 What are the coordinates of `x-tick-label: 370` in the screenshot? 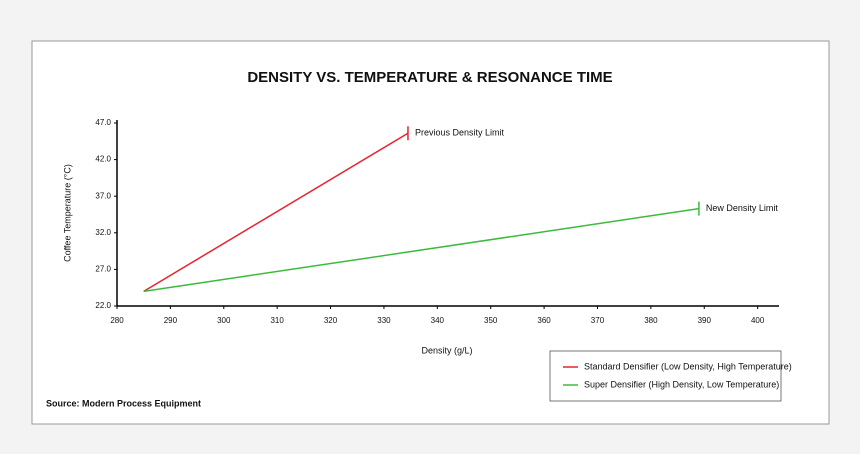 It's located at (598, 320).